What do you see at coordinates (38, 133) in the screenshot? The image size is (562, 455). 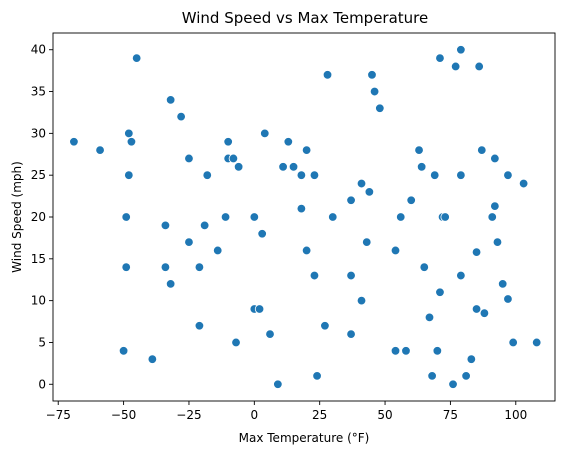 I see `y-tick-label: 30` at bounding box center [38, 133].